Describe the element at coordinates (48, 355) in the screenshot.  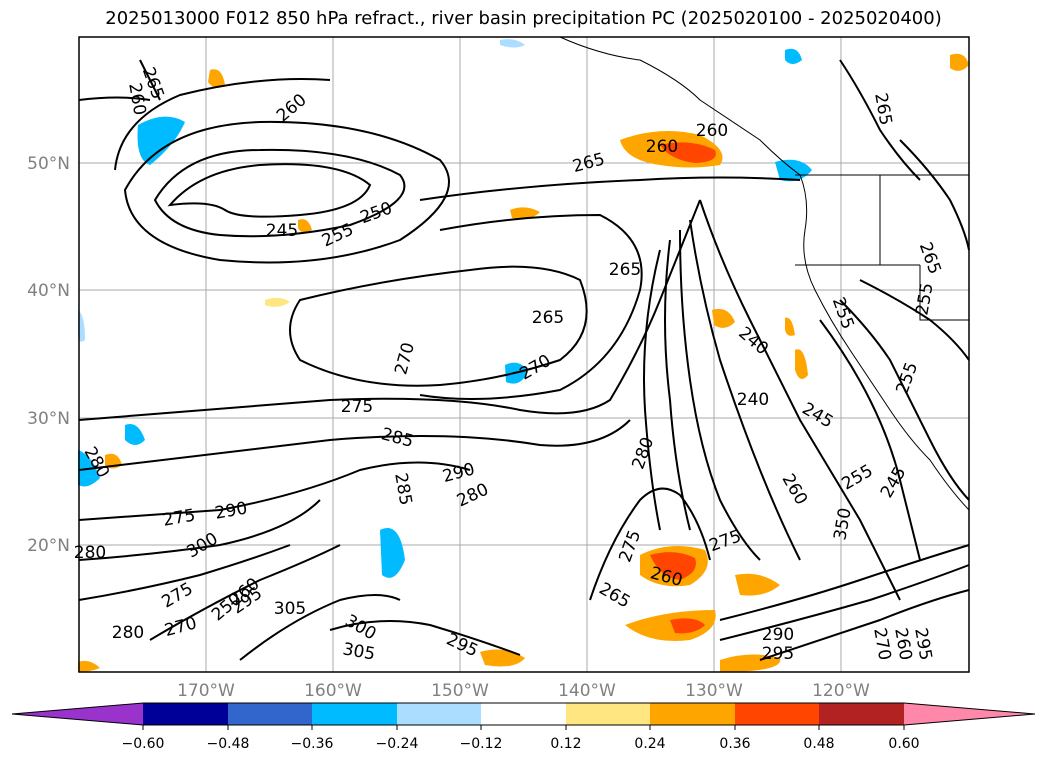
I see `latitude-labels: 50°N 40°N 30°N 20°N` at that location.